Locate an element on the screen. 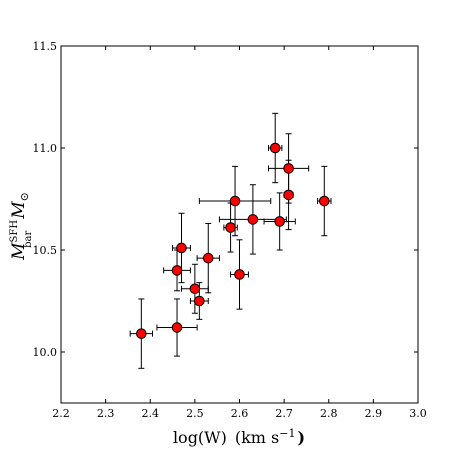 The height and width of the screenshot is (463, 463). y-tick-label: 11.5 is located at coordinates (45, 46).